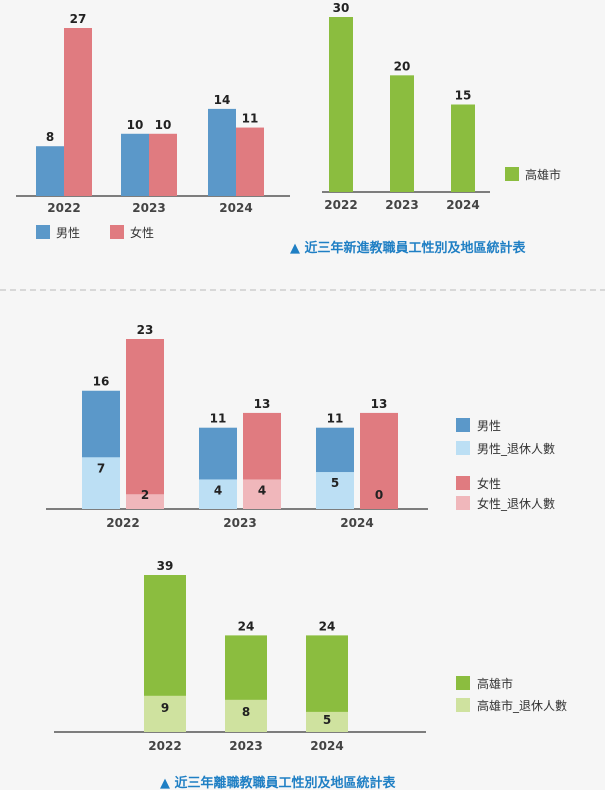 This screenshot has height=790, width=605. What do you see at coordinates (379, 404) in the screenshot?
I see `data-label-female-2024: 13` at bounding box center [379, 404].